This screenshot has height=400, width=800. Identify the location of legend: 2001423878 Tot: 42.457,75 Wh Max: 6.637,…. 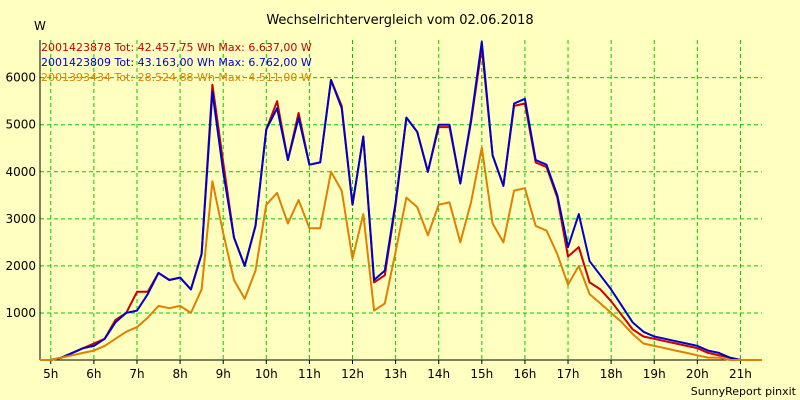
(176, 62).